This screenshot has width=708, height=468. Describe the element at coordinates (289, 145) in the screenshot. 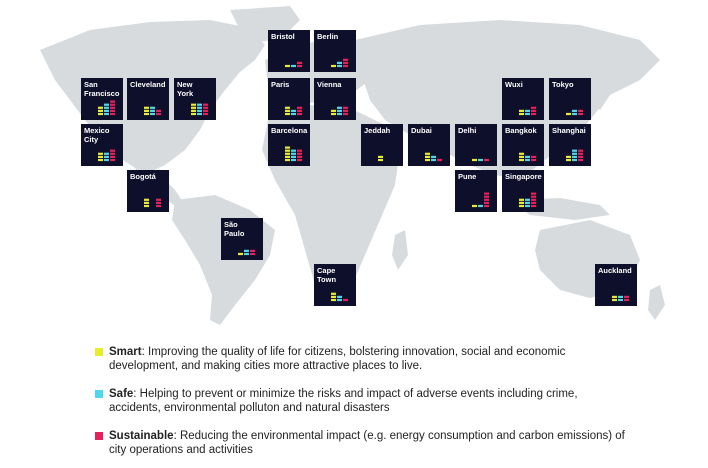

I see `city-panel-barcelona: Barcelona` at that location.